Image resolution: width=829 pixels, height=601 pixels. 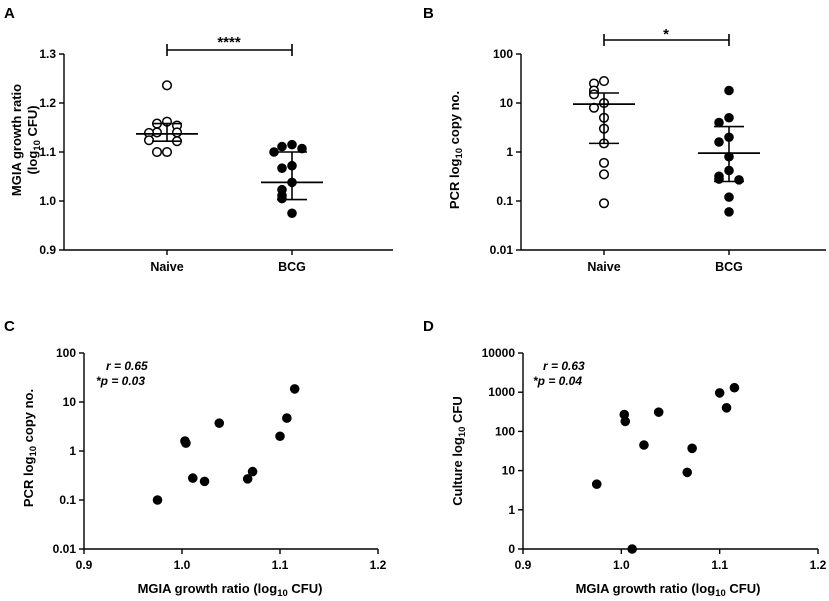 I want to click on category-label-a: BCG, so click(x=292, y=267).